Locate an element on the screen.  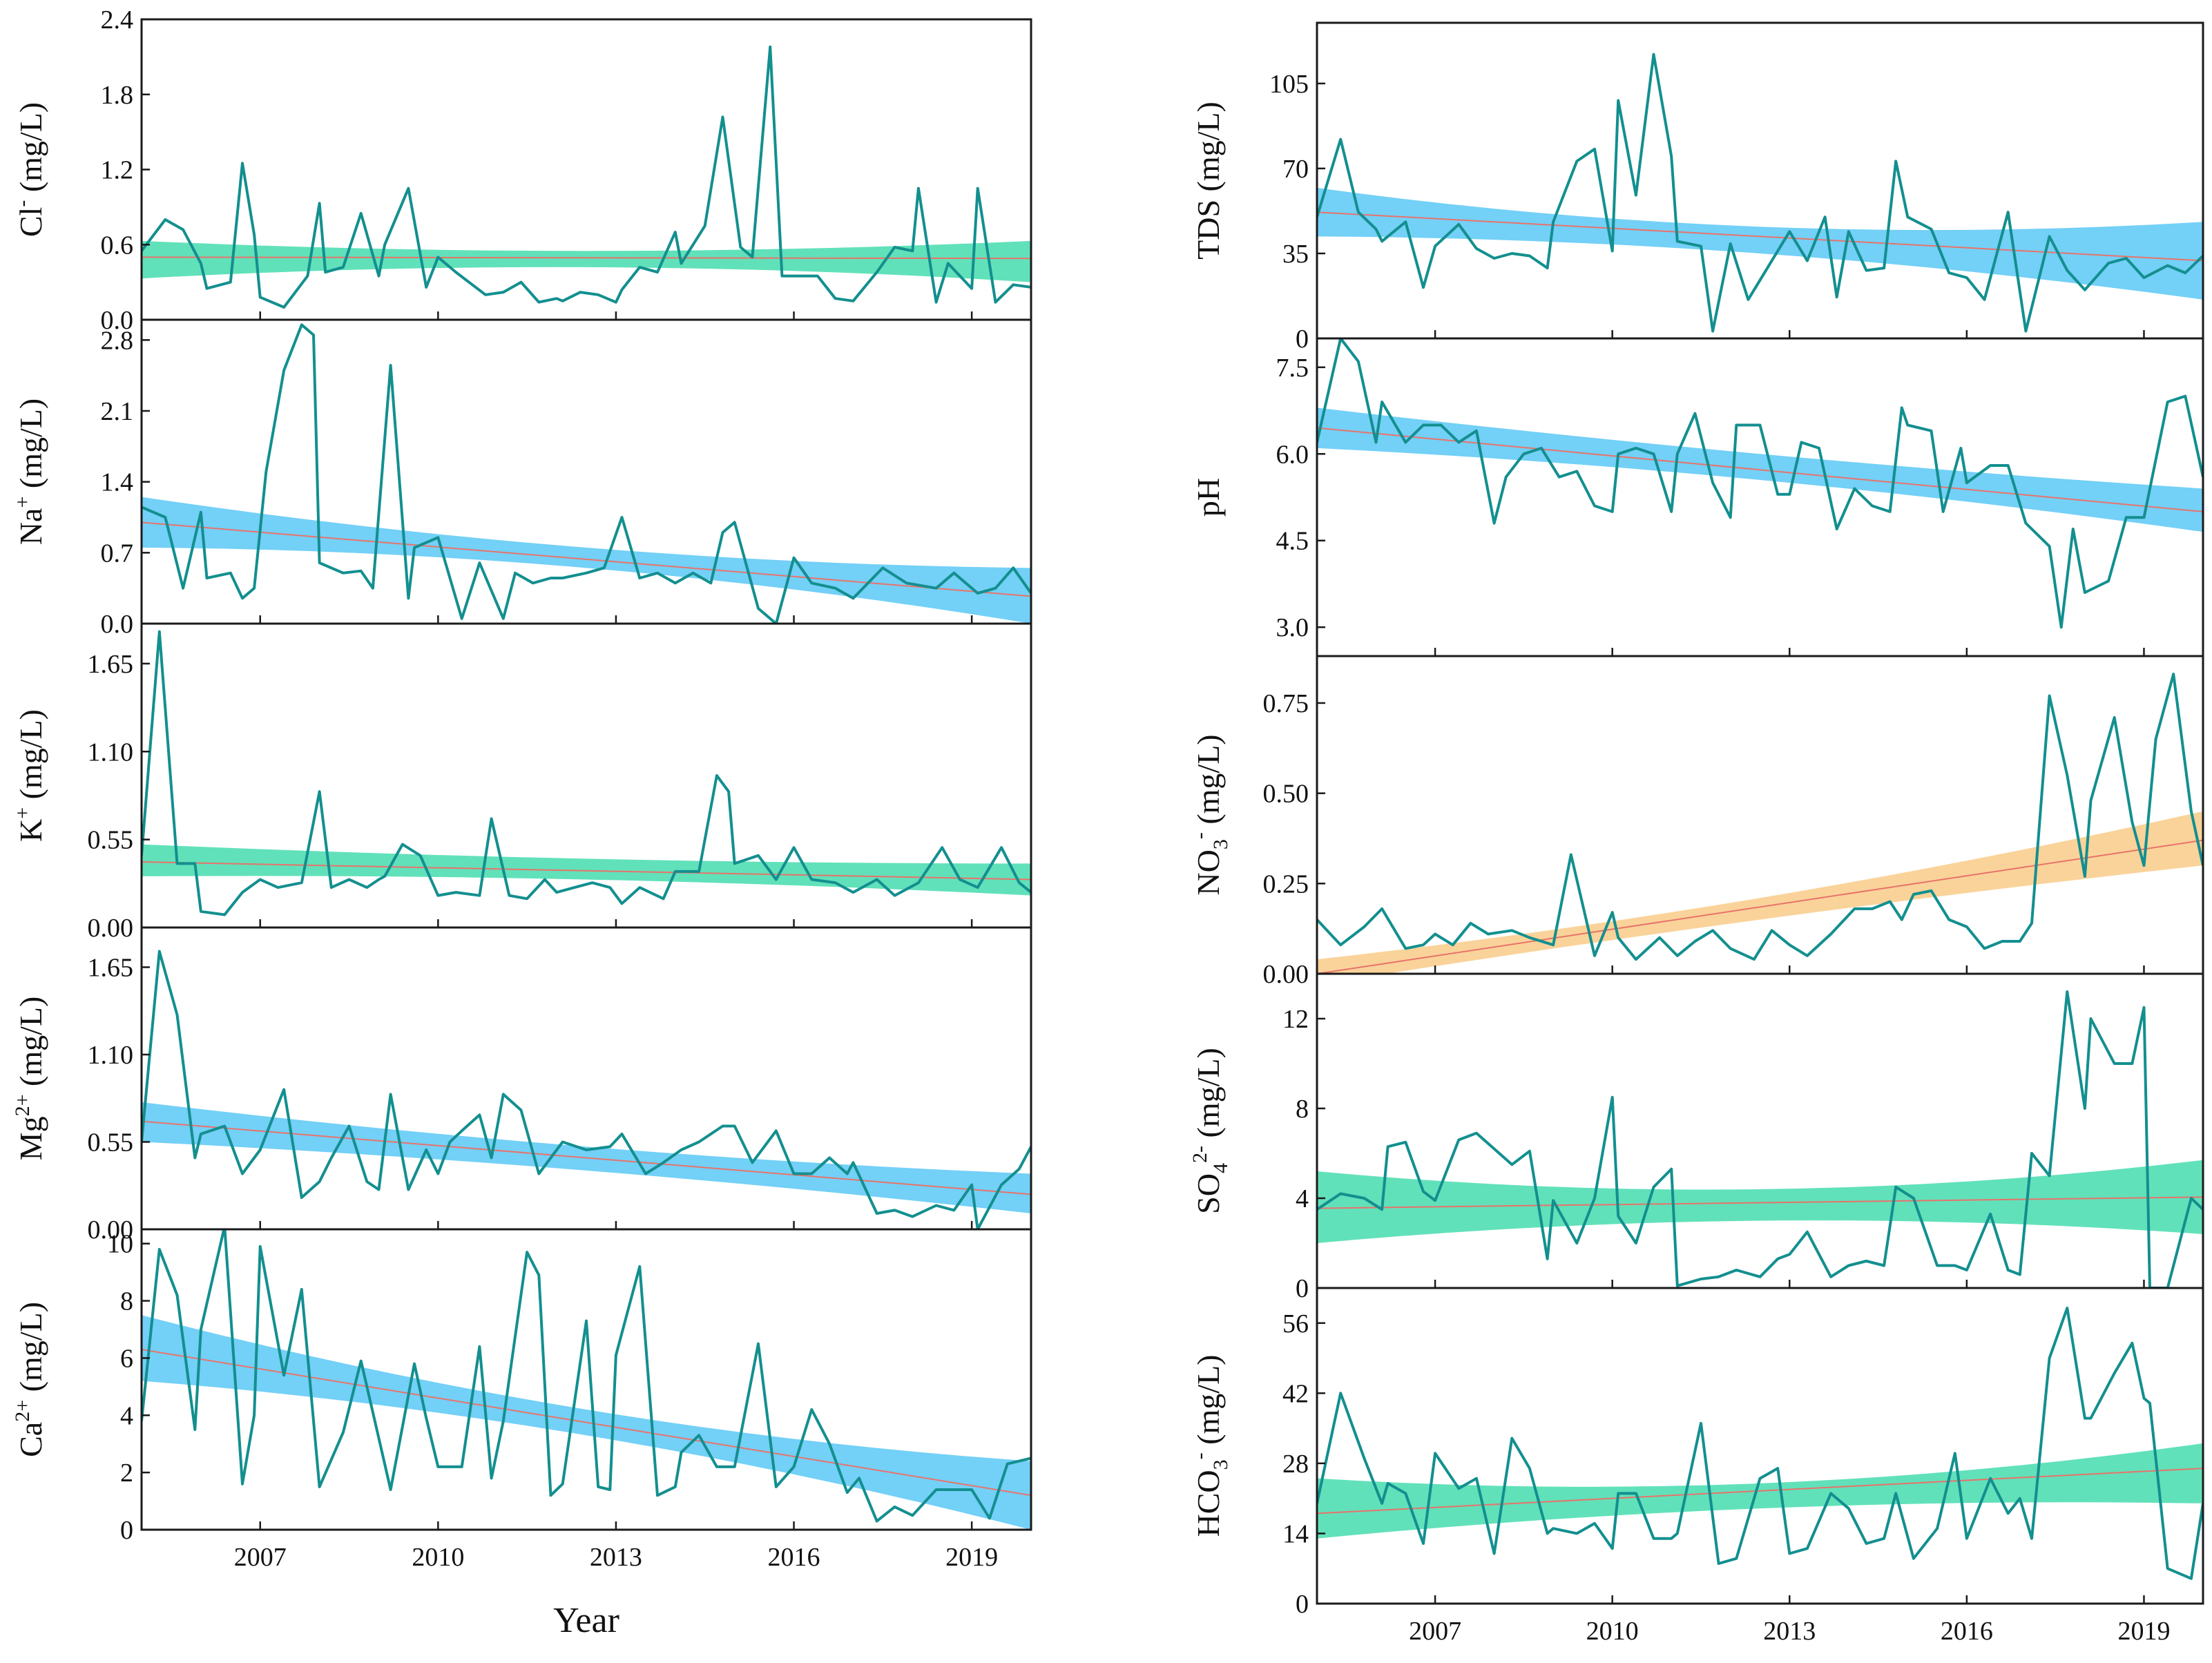
y-tick-label-no3: 0.25 is located at coordinates (1286, 883).